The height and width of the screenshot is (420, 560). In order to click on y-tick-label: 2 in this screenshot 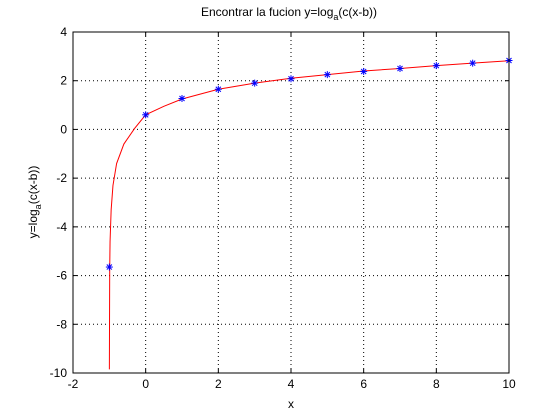, I will do `click(63, 81)`.